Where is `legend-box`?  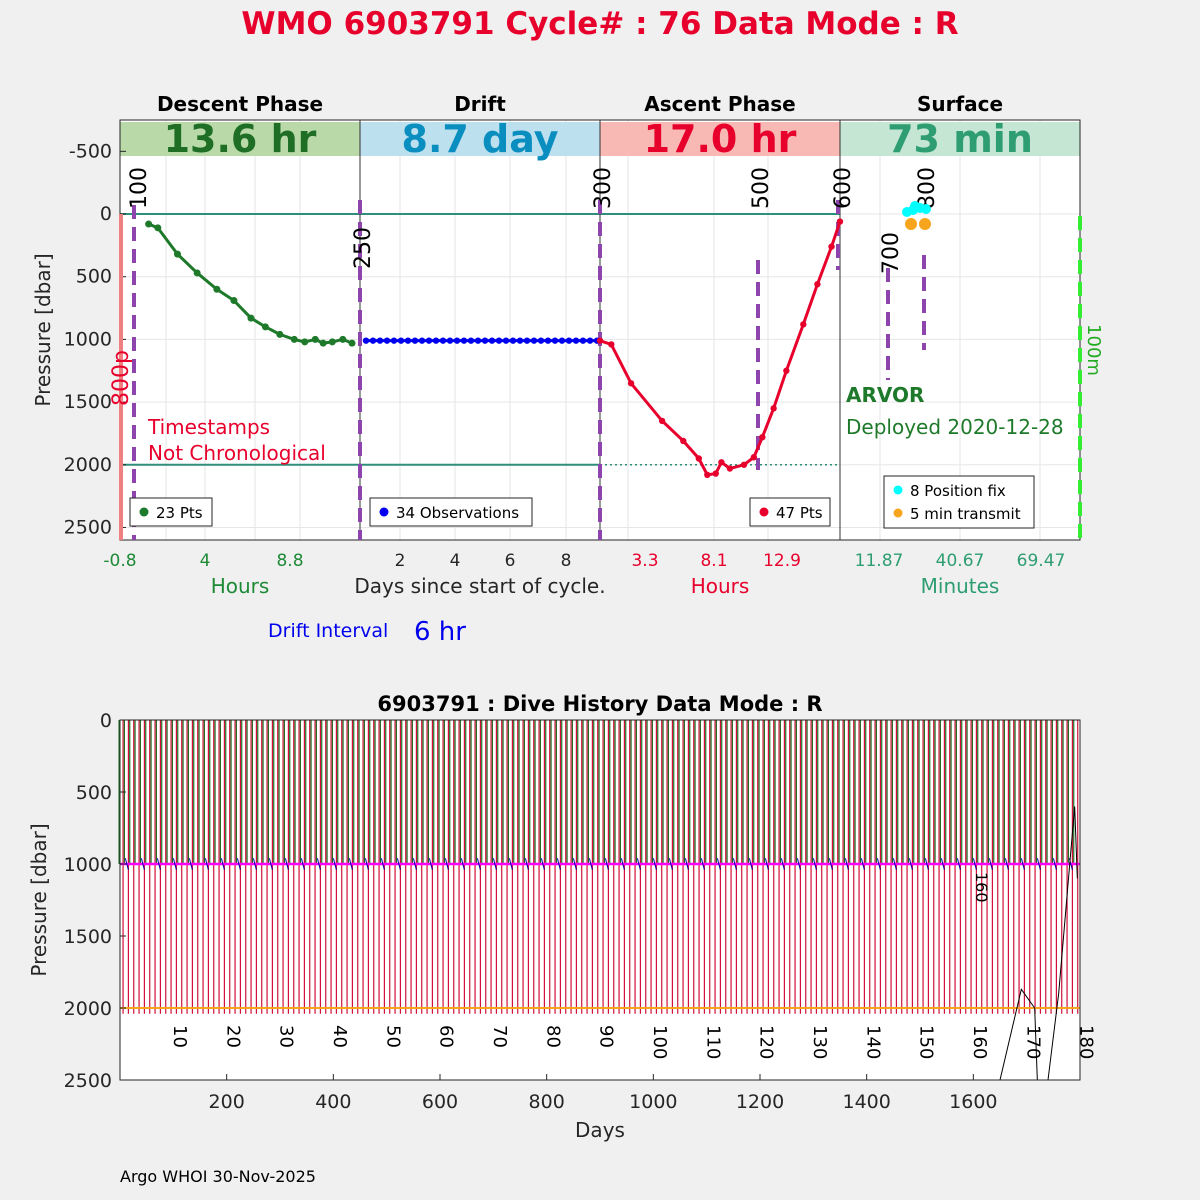
legend-box is located at coordinates (959, 502).